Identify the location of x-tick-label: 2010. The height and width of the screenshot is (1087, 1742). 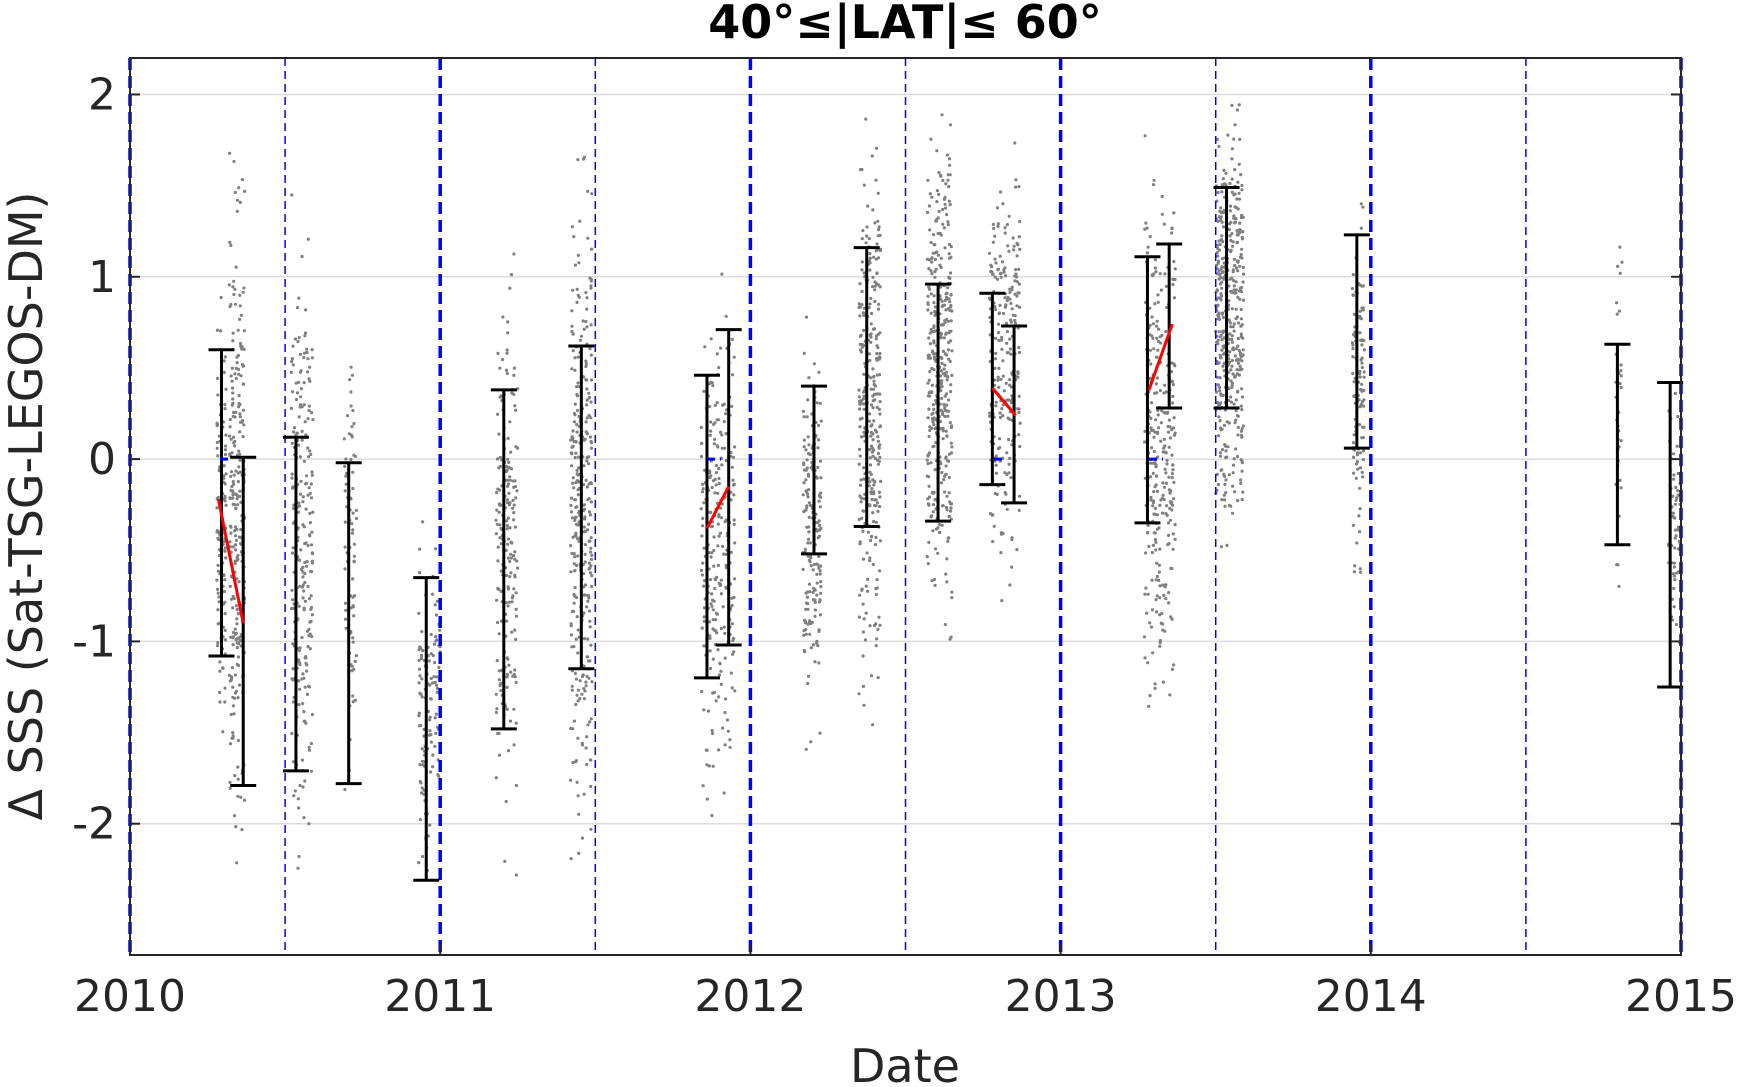
(130, 996).